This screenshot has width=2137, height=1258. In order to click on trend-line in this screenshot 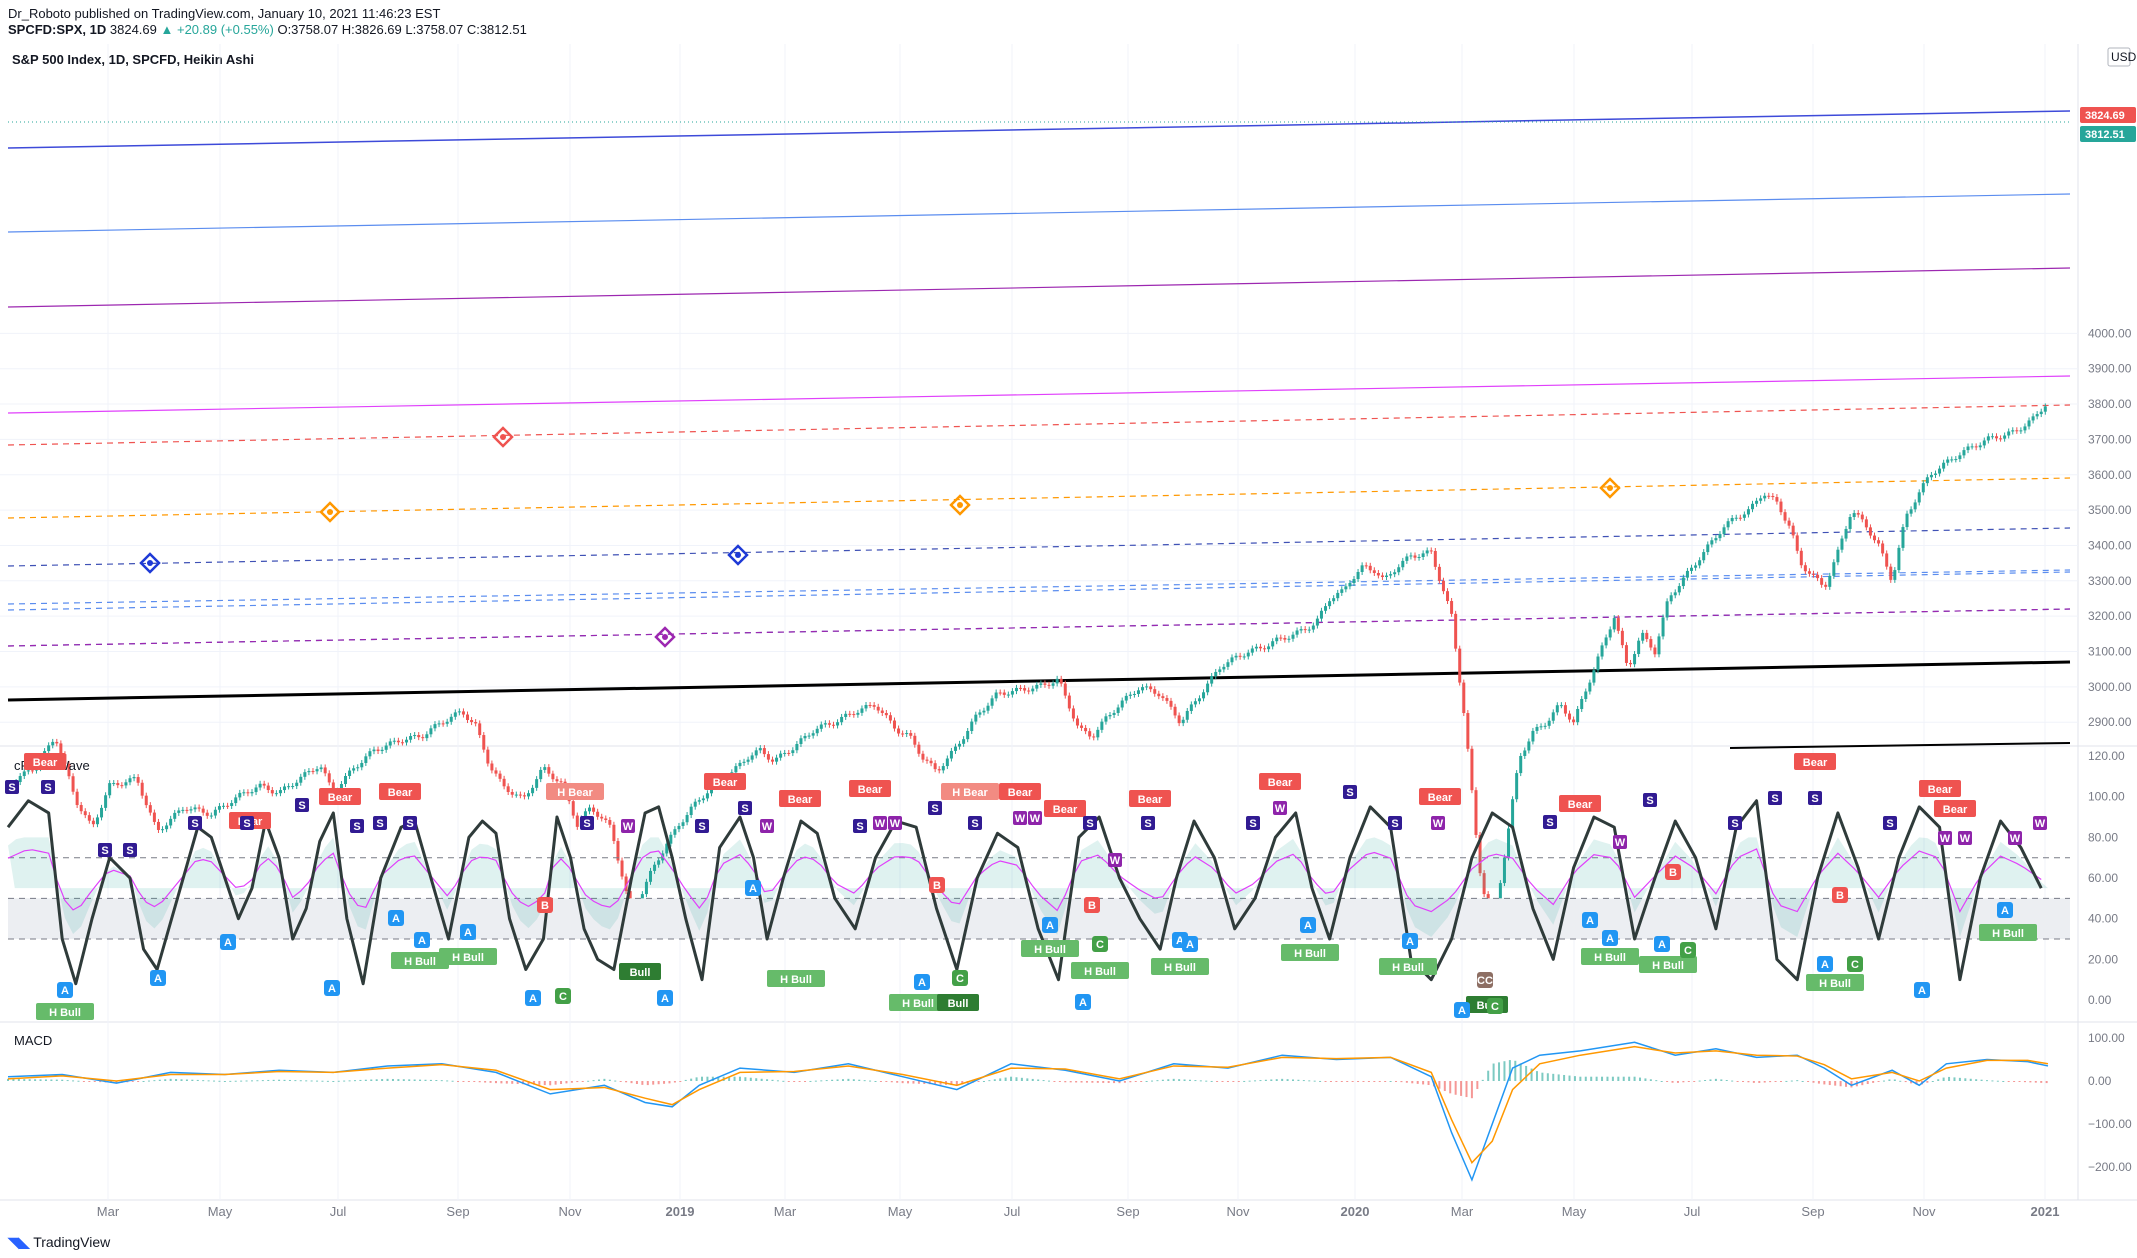, I will do `click(1039, 394)`.